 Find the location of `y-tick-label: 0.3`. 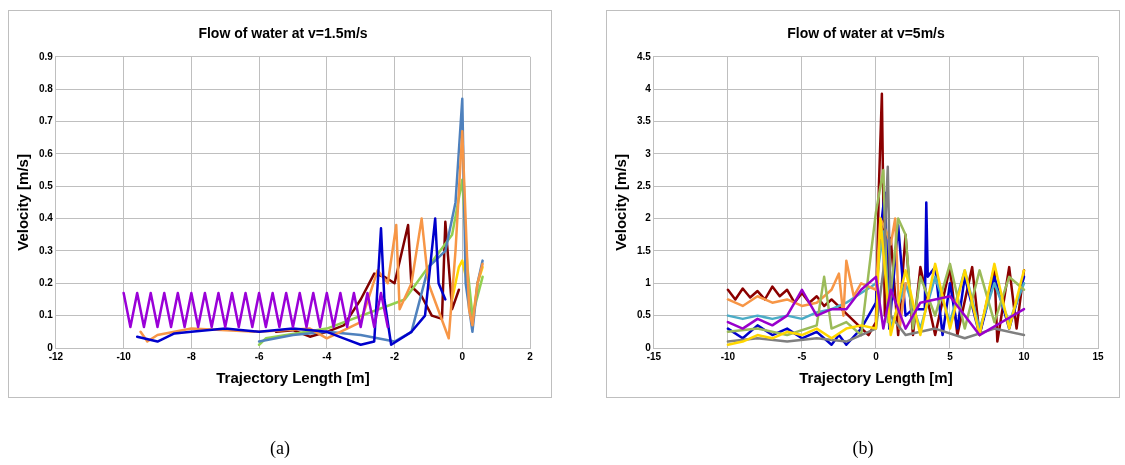

y-tick-label: 0.3 is located at coordinates (46, 250).